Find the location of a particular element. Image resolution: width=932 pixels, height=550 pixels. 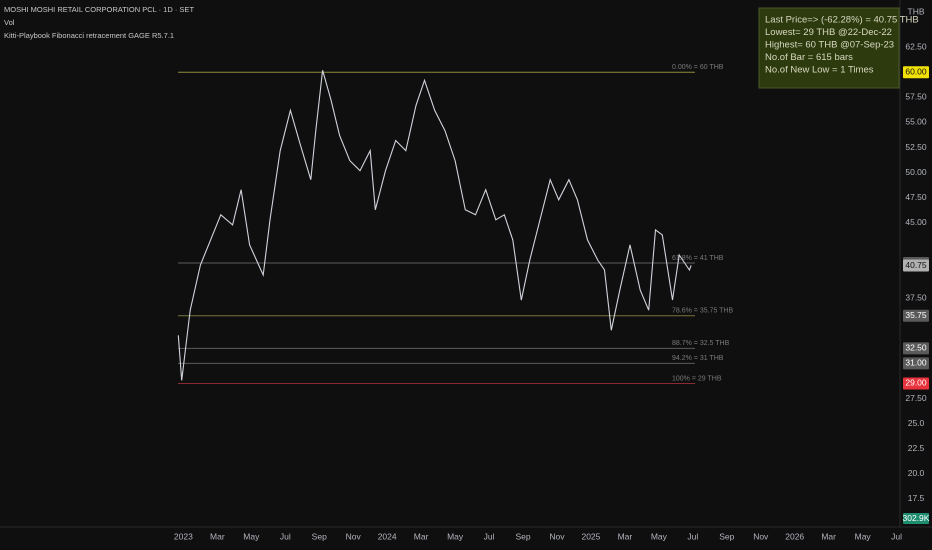

volume-marker is located at coordinates (916, 518).